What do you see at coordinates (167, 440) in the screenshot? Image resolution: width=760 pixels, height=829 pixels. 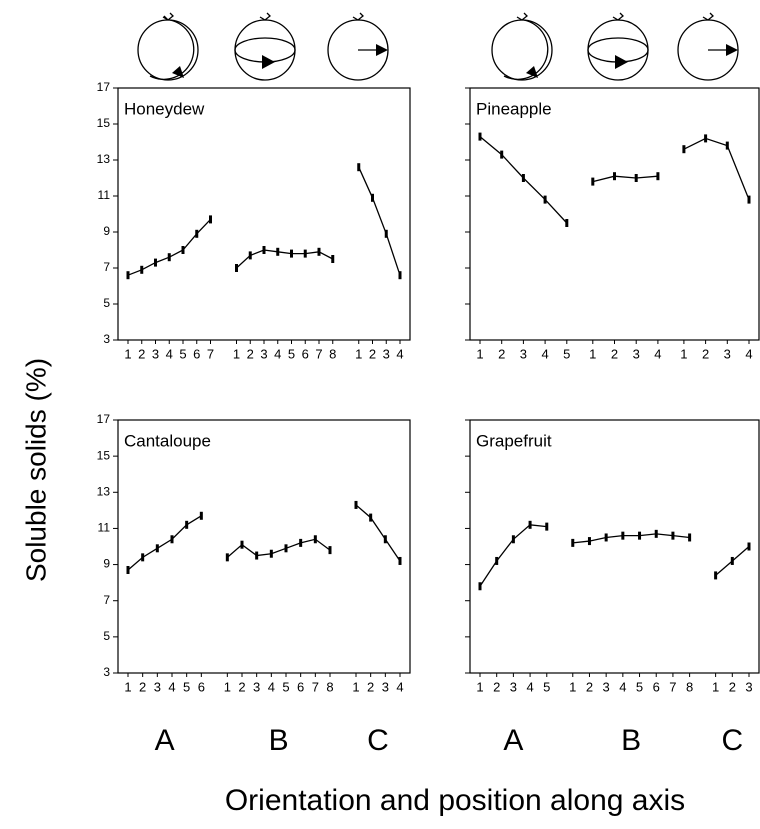 I see `panel-title: Cantaloupe` at bounding box center [167, 440].